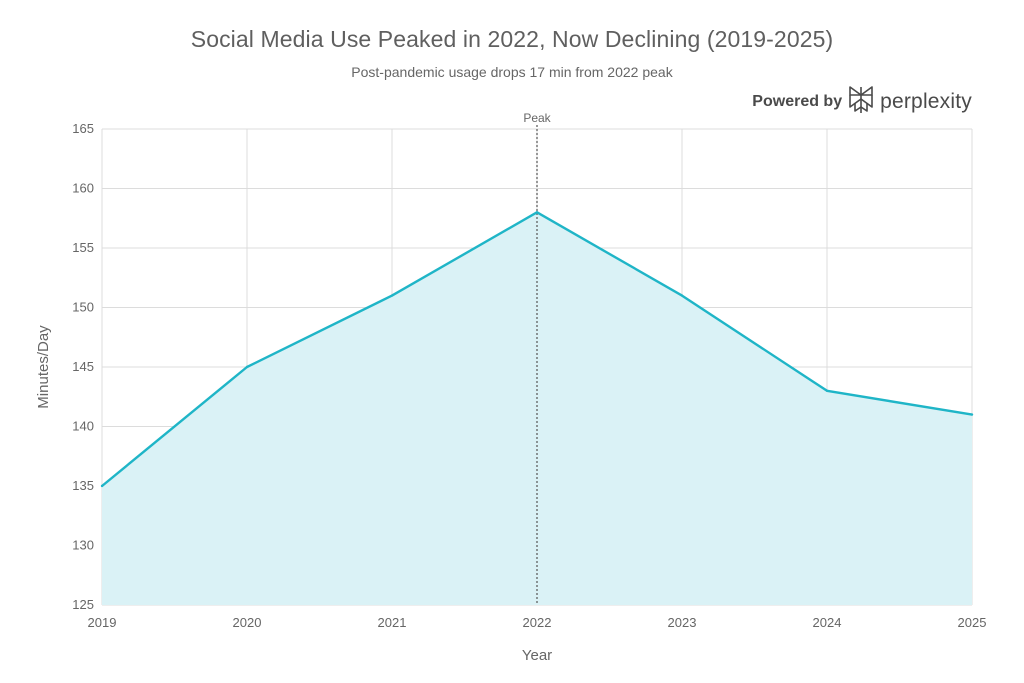 This screenshot has height=683, width=1024. Describe the element at coordinates (537, 212) in the screenshot. I see `data-point-2022` at that location.